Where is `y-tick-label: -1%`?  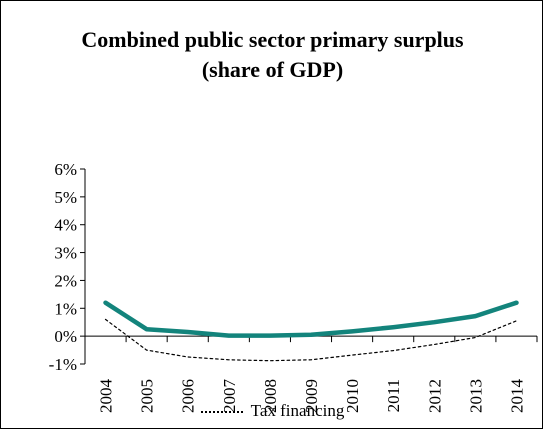 y-tick-label: -1% is located at coordinates (63, 364).